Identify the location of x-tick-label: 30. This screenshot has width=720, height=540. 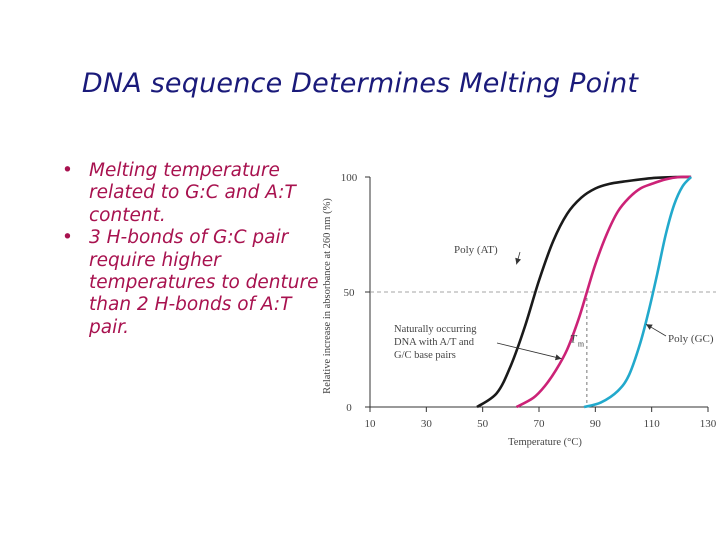
(427, 424).